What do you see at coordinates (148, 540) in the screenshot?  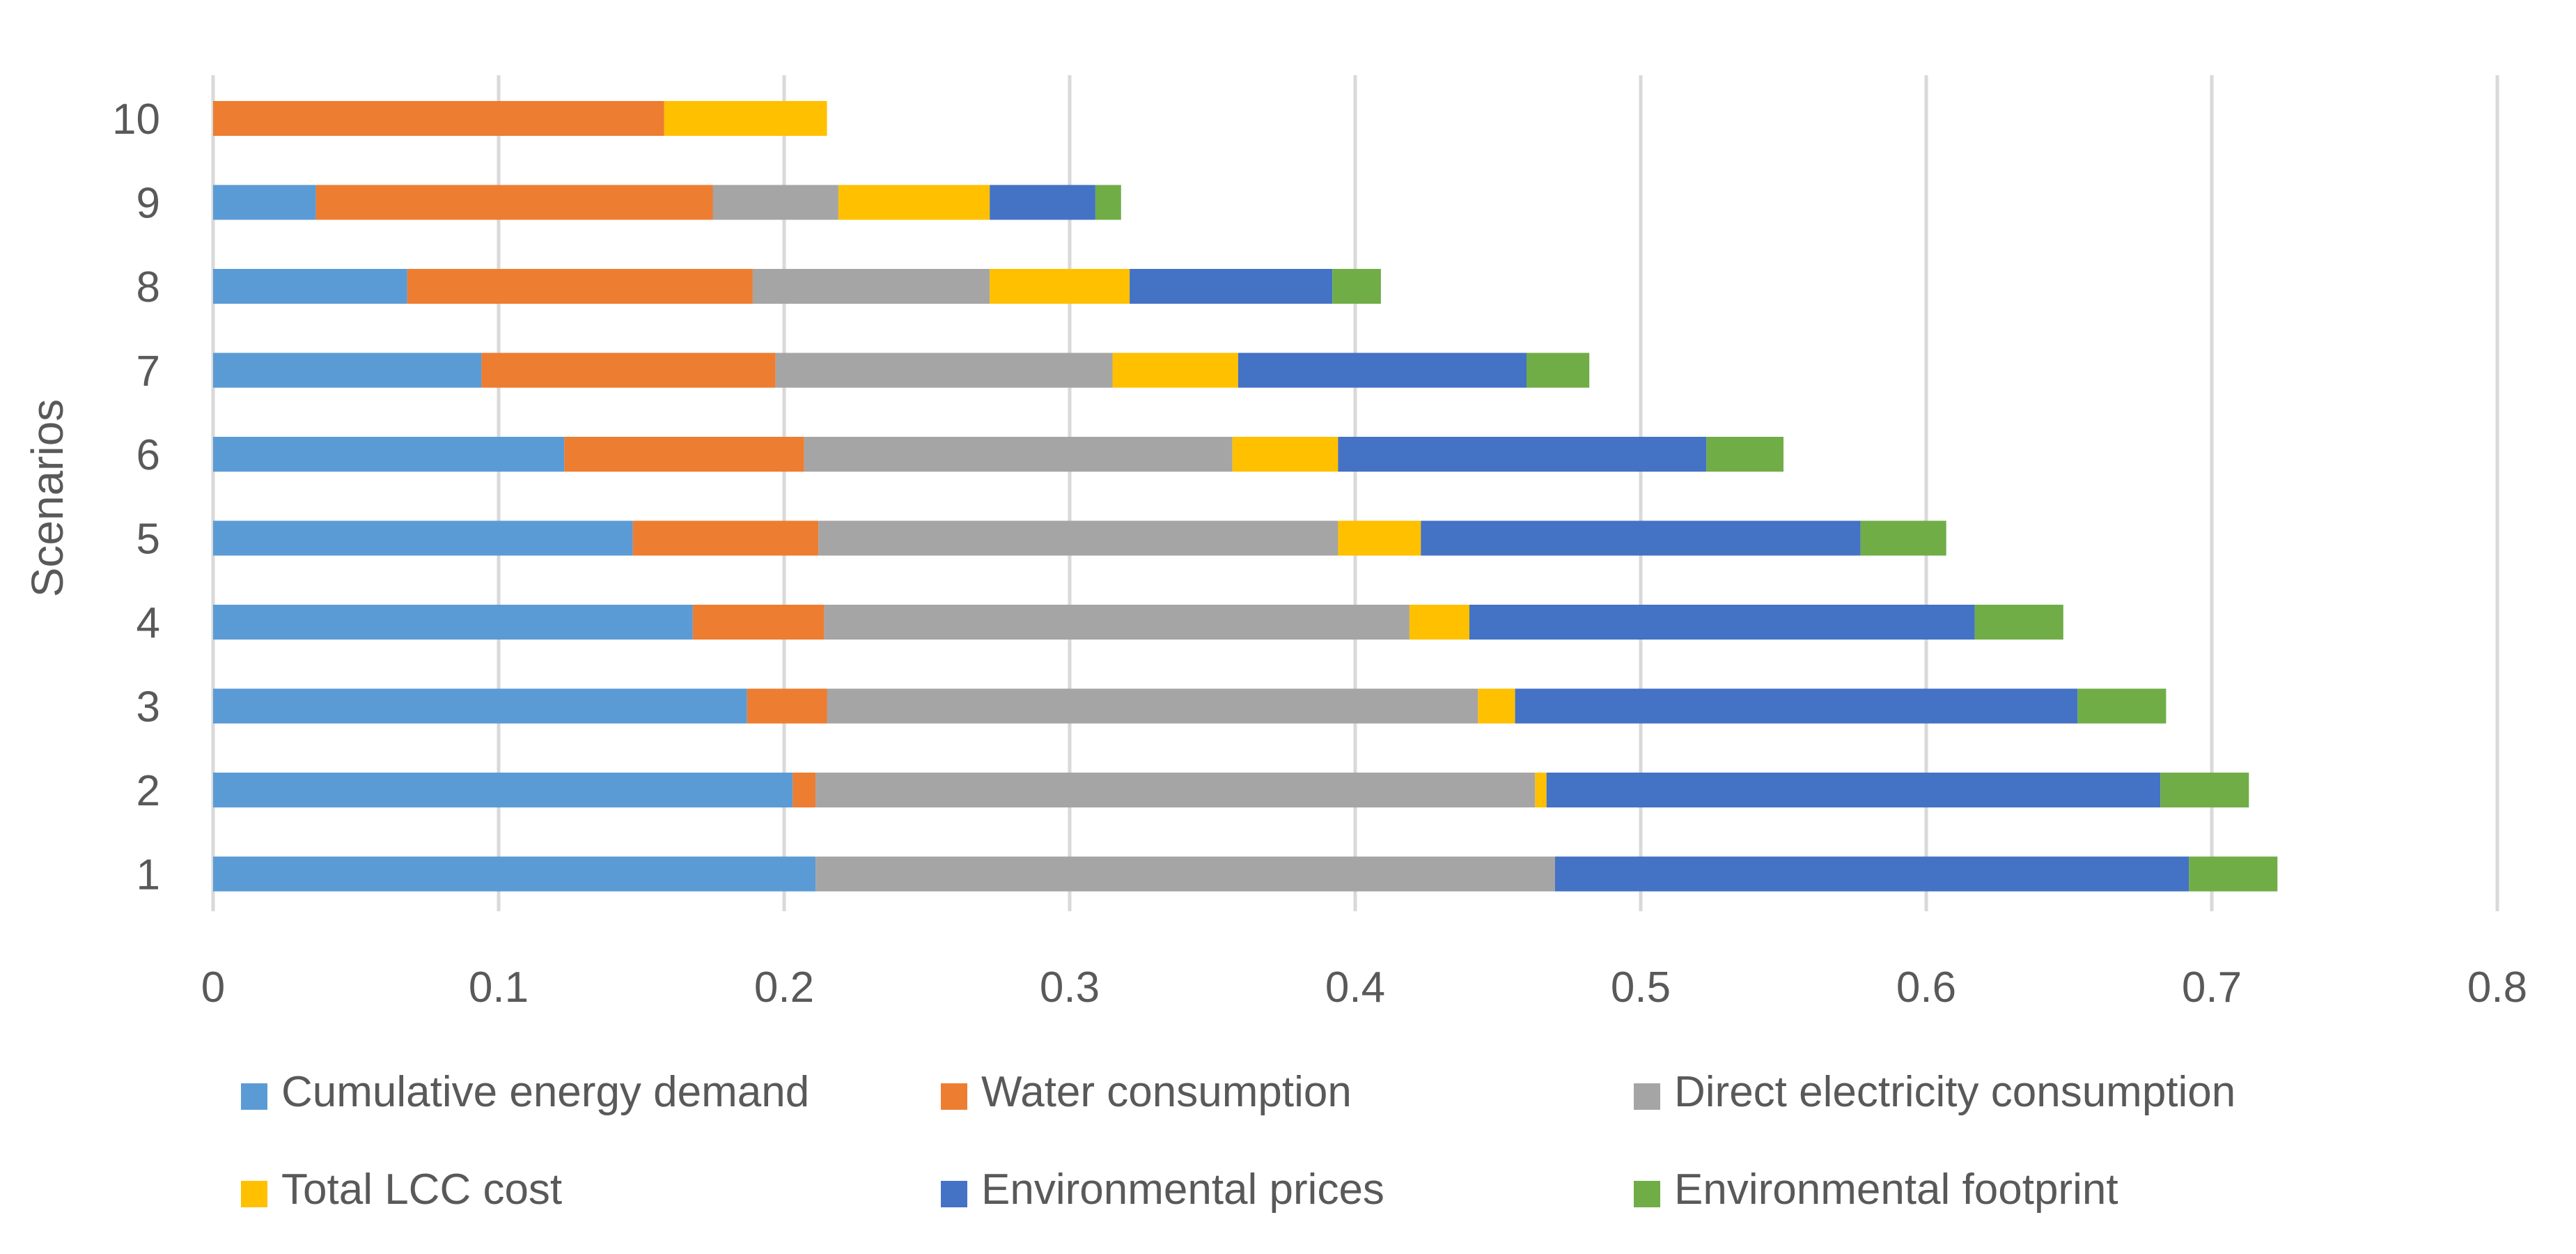 I see `y-tick-label: 5` at bounding box center [148, 540].